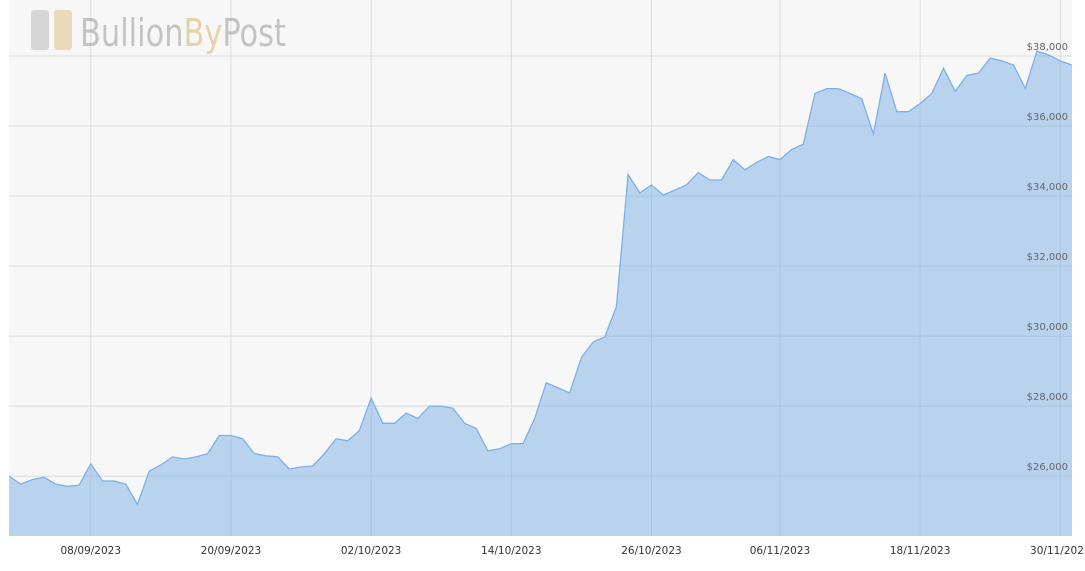 This screenshot has width=1085, height=571. I want to click on x-tick-label: 06/11/2023, so click(780, 551).